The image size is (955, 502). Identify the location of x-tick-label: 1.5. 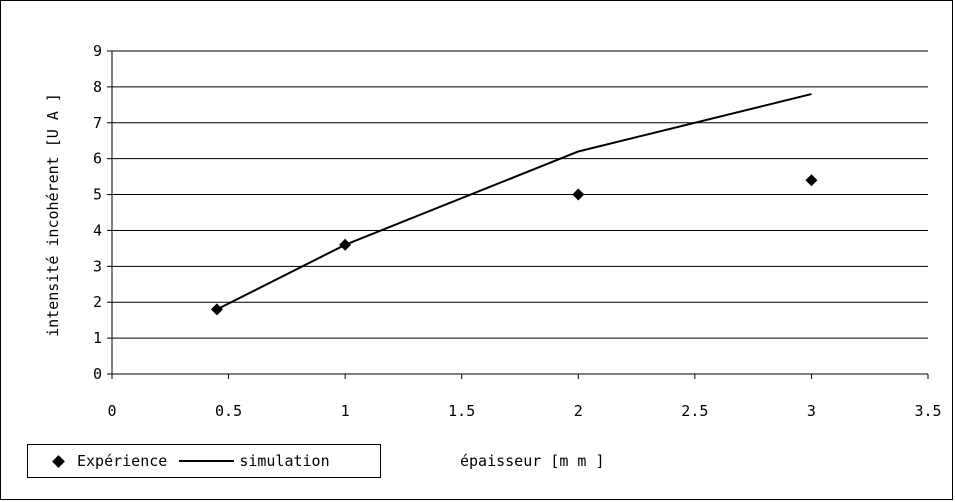
(461, 411).